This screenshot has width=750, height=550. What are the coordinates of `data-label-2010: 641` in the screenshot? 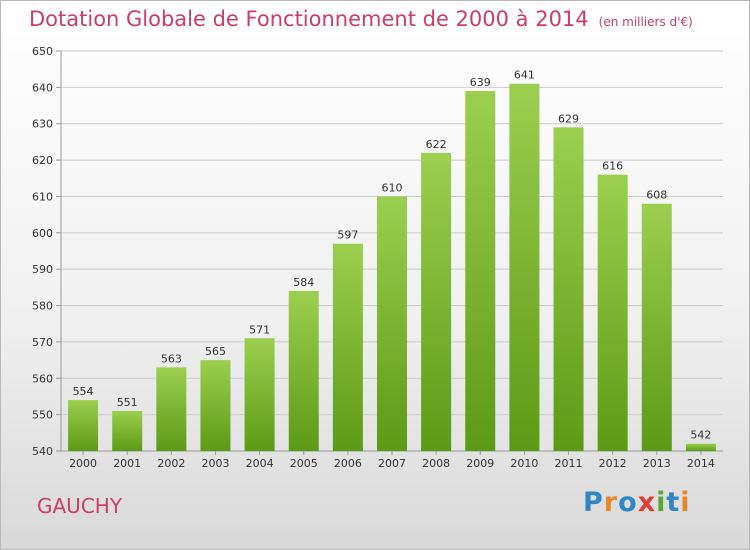 It's located at (524, 75).